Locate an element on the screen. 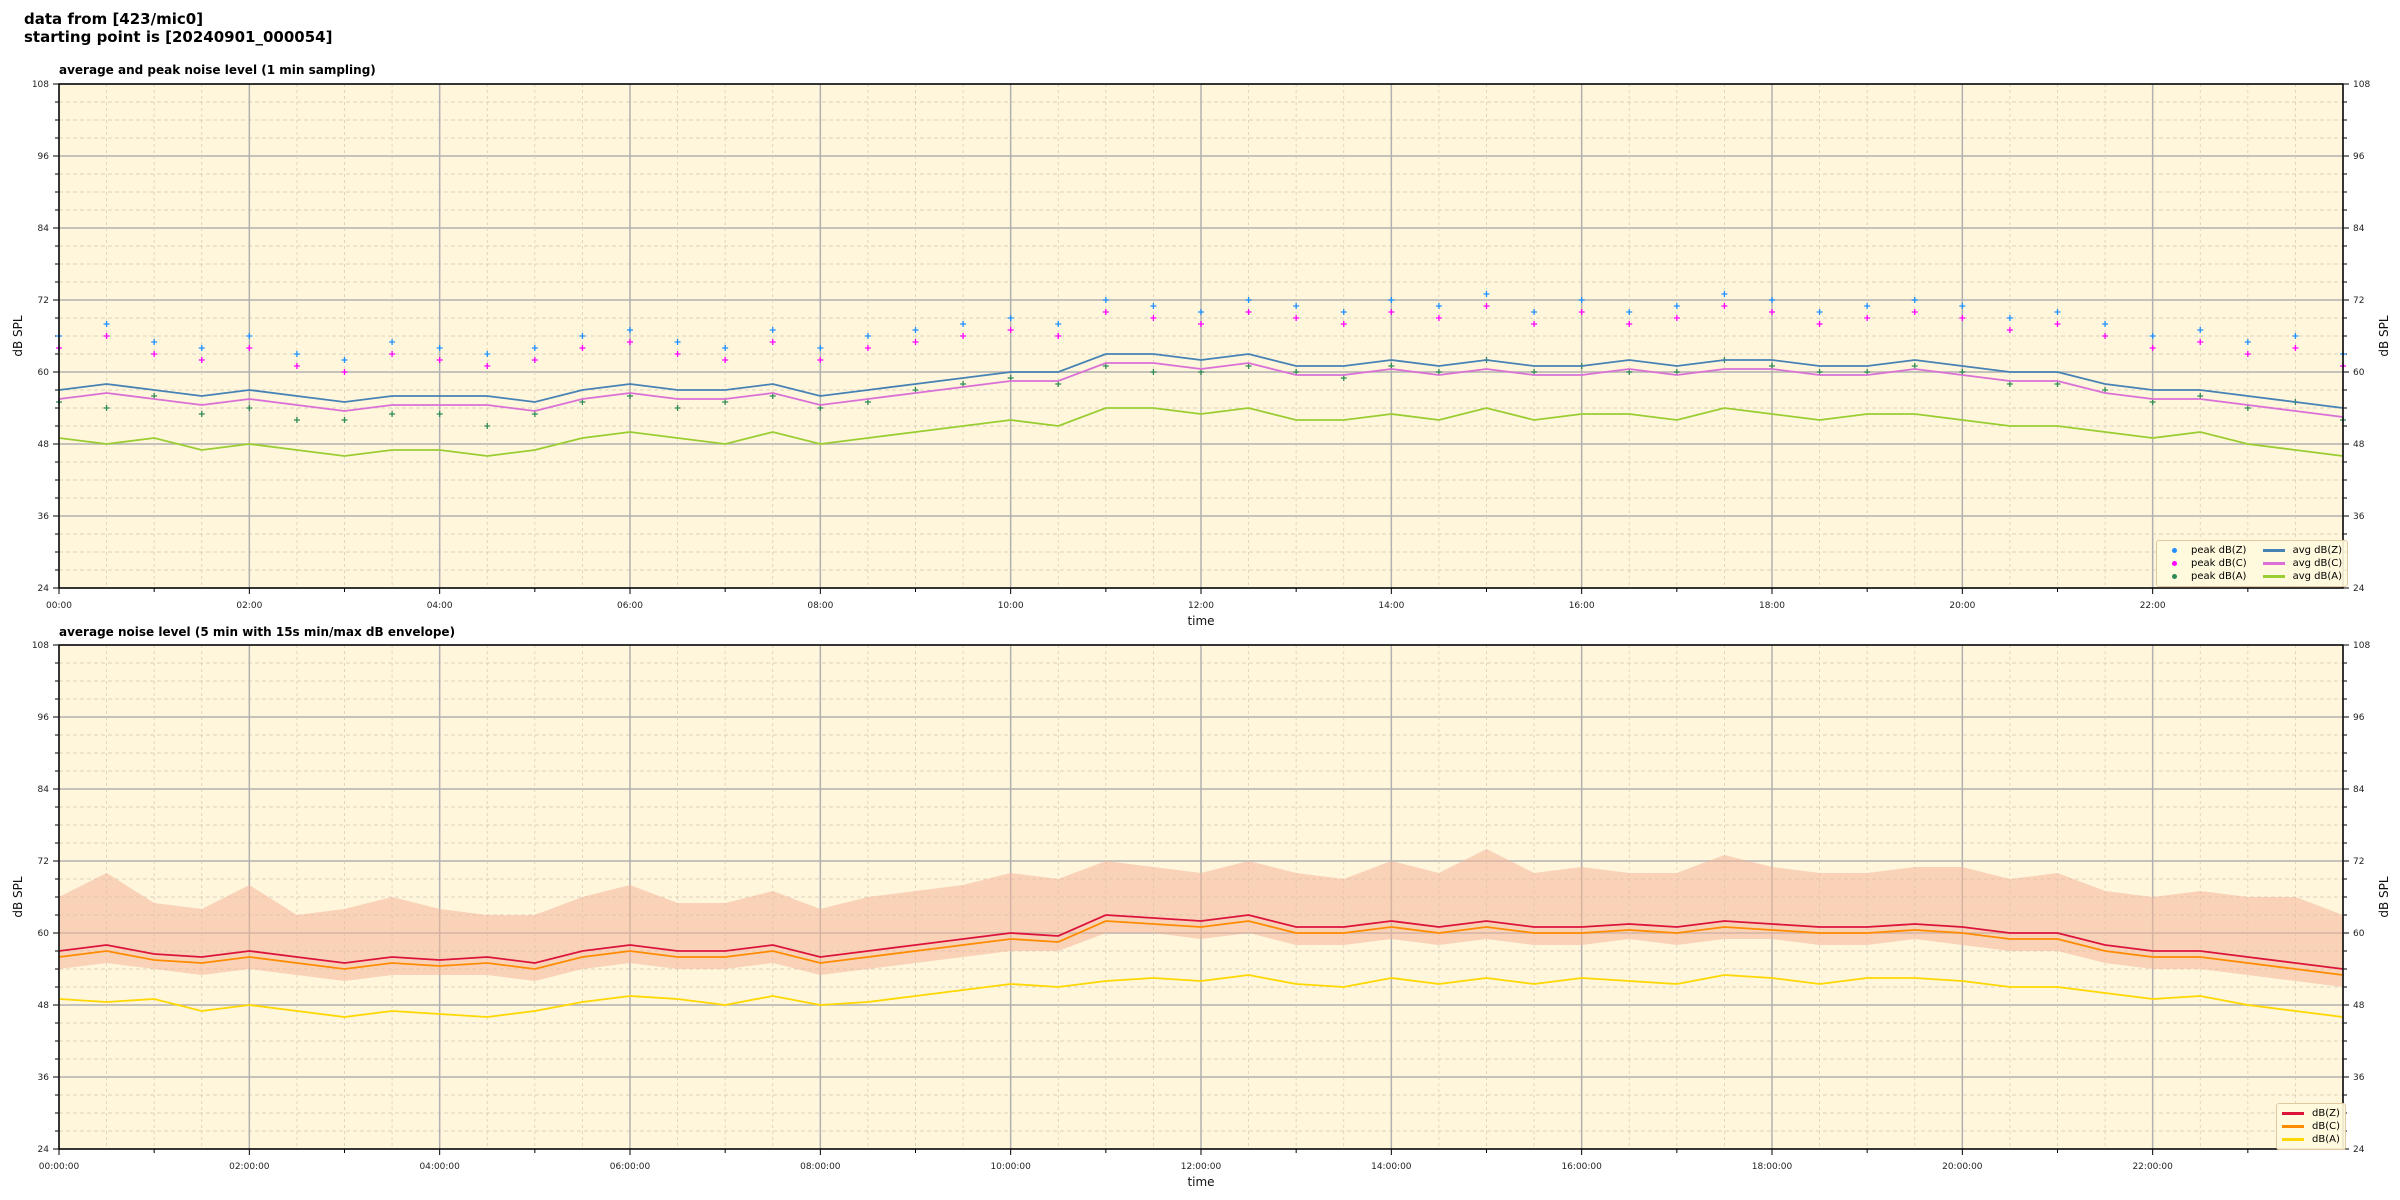 The image size is (2400, 1200). y-tick-label-left: 84 is located at coordinates (44, 229).